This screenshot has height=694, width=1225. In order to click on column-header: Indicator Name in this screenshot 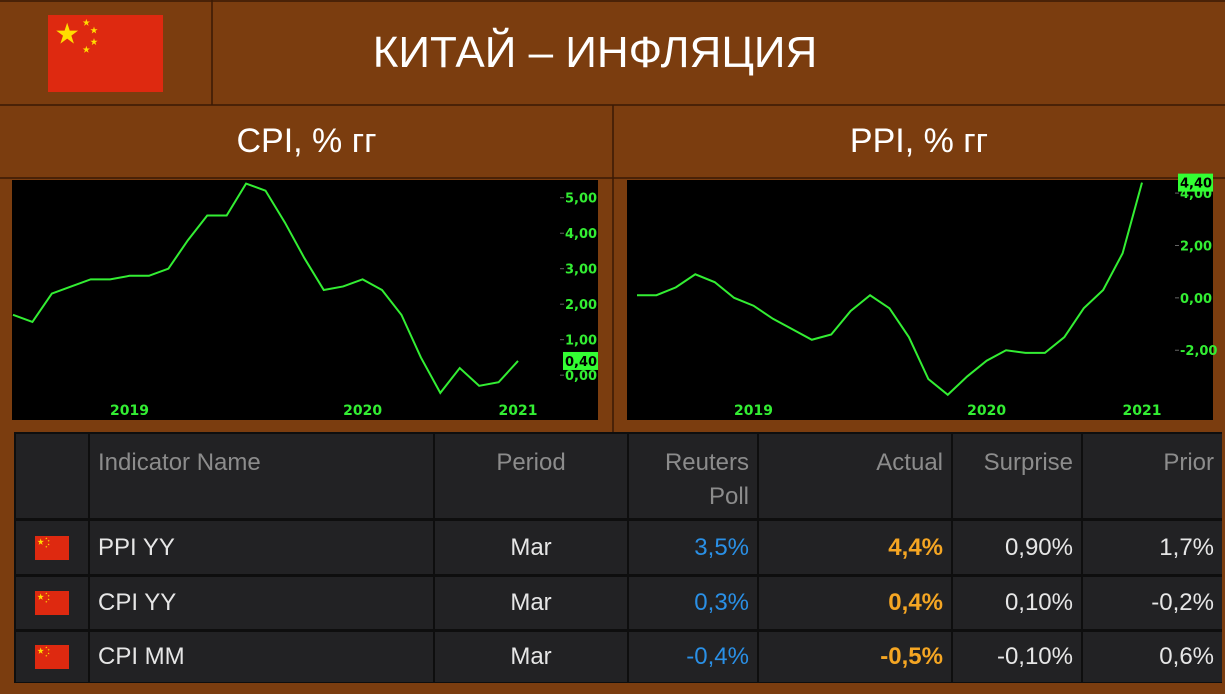, I will do `click(261, 476)`.